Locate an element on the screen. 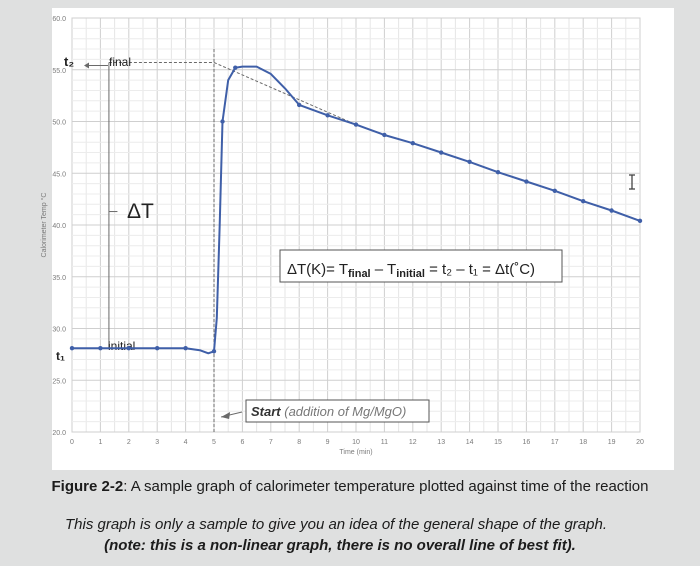  x-tick-label: 8 is located at coordinates (299, 442).